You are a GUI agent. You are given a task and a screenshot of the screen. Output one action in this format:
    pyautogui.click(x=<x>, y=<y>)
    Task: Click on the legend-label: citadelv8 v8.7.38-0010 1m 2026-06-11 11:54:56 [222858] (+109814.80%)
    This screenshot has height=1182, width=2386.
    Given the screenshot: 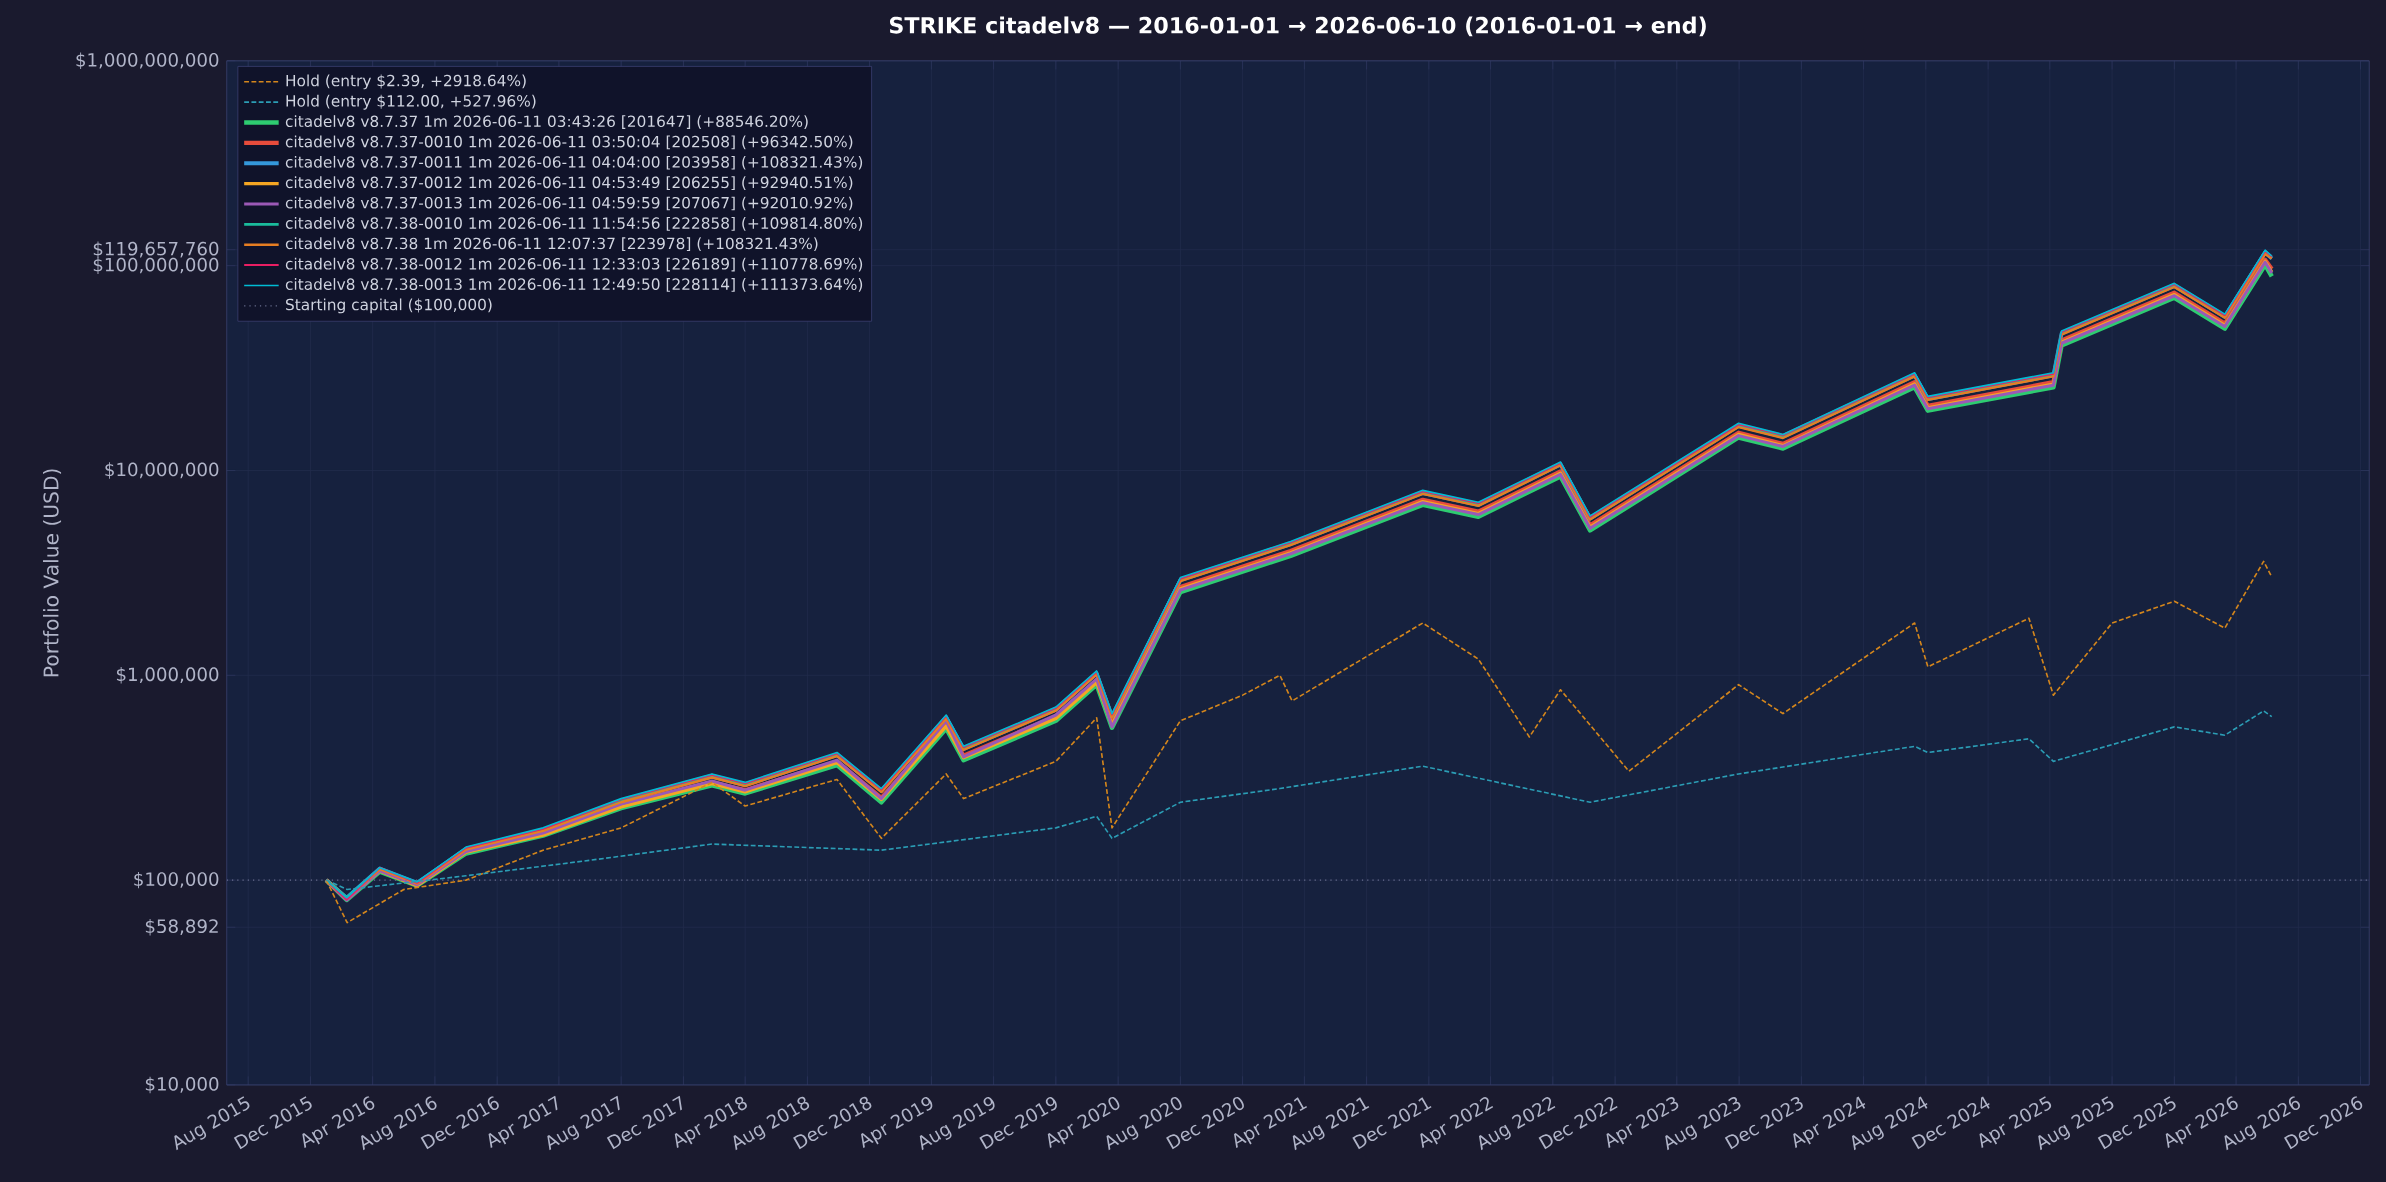 What is the action you would take?
    pyautogui.click(x=574, y=223)
    